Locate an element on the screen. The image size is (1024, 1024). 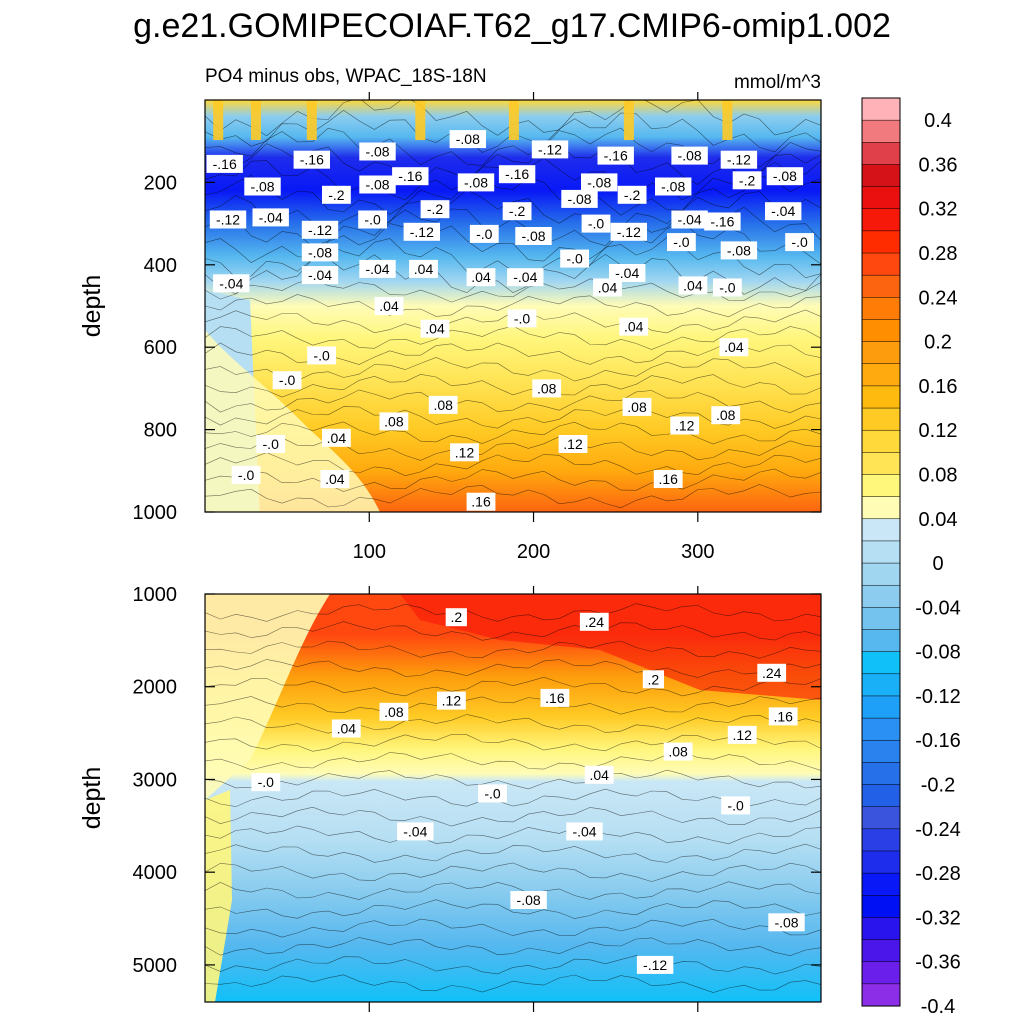
upper-left-string: PO4 minus obs, WPAC_18S-18N is located at coordinates (346, 76).